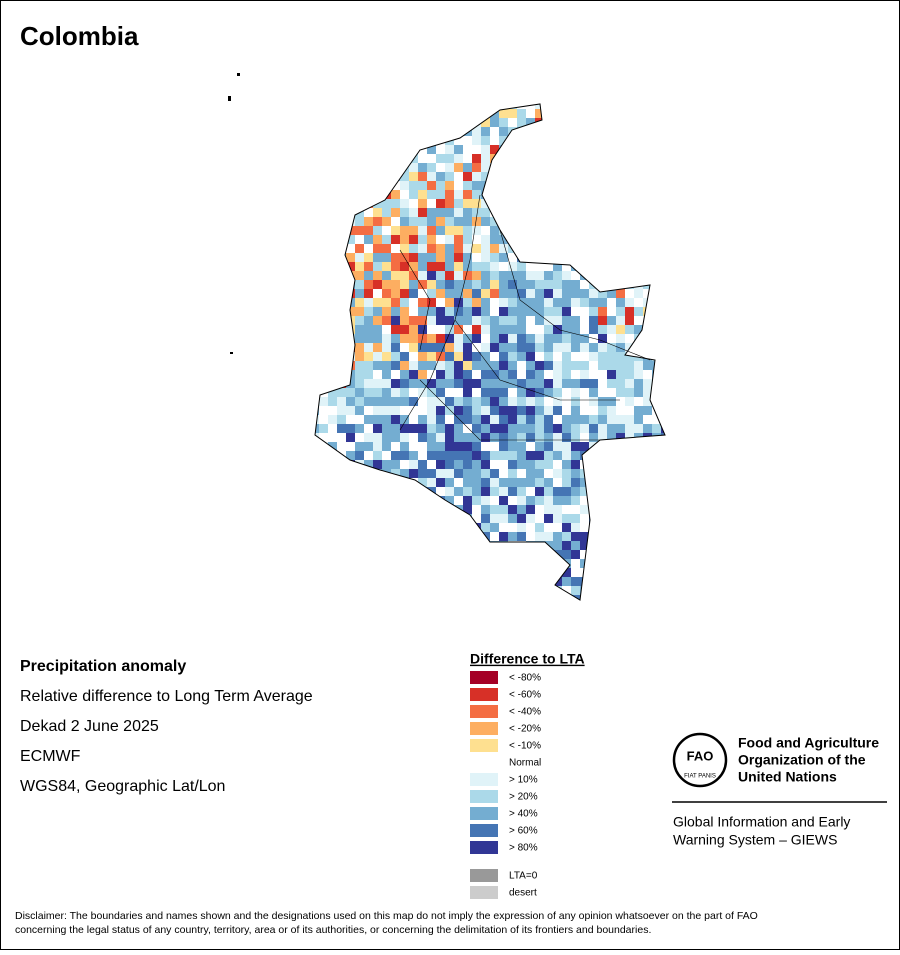 The image size is (900, 955). Describe the element at coordinates (89, 726) in the screenshot. I see `info-line: Dekad 2 June 2025` at that location.